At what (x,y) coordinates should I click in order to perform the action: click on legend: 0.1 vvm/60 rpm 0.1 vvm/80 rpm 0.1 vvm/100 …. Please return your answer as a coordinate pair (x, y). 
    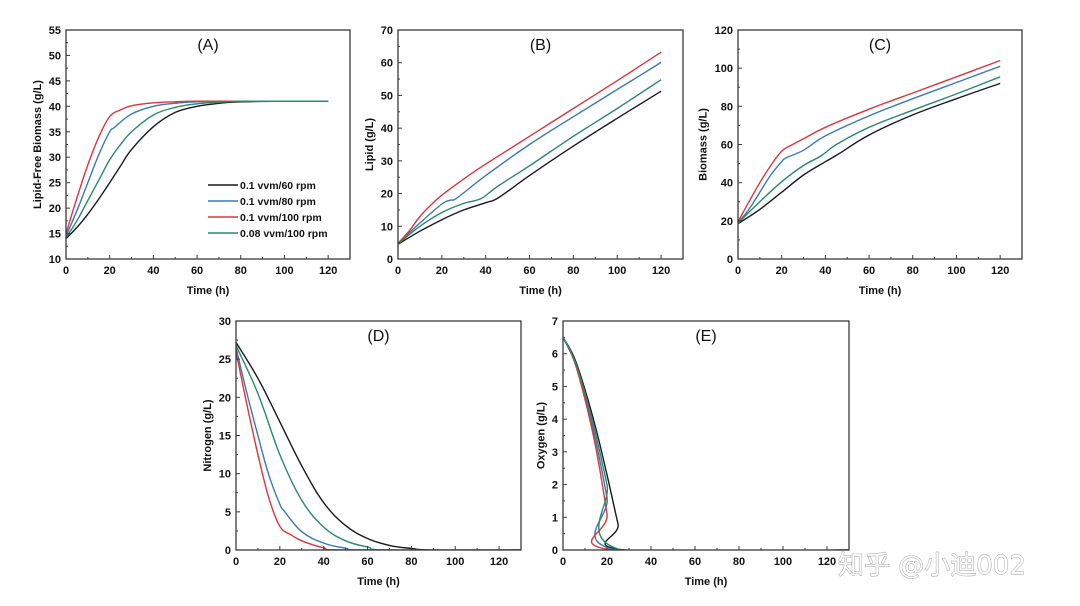
    Looking at the image, I should click on (268, 210).